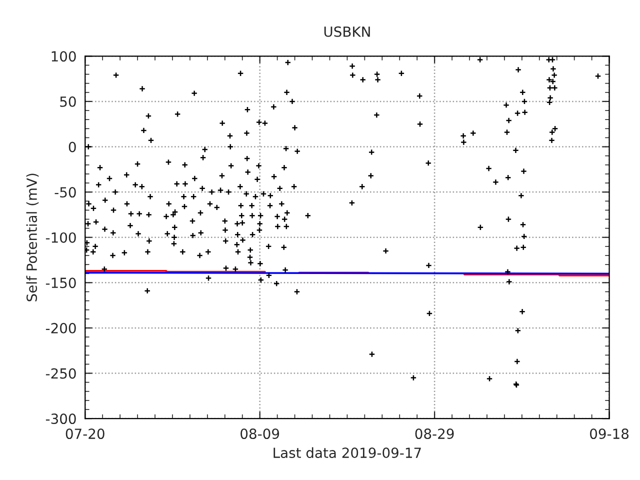  Describe the element at coordinates (347, 31) in the screenshot. I see `chart-title: USBKN` at that location.